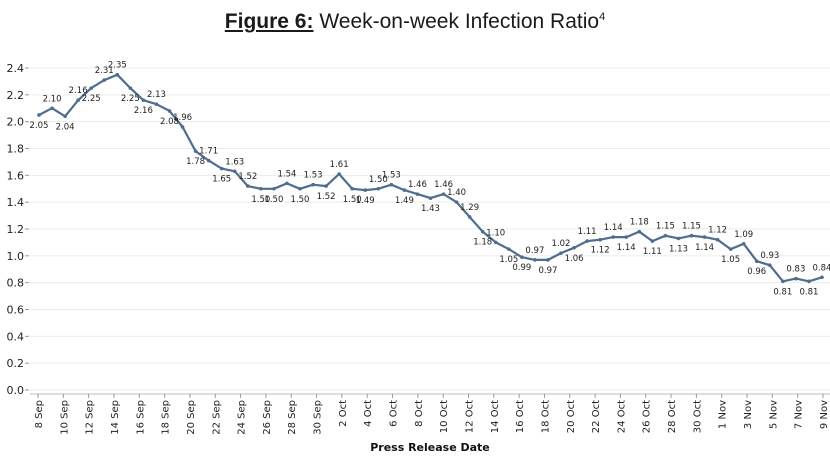 The image size is (830, 468). I want to click on y-tick-label: 1.8, so click(16, 149).